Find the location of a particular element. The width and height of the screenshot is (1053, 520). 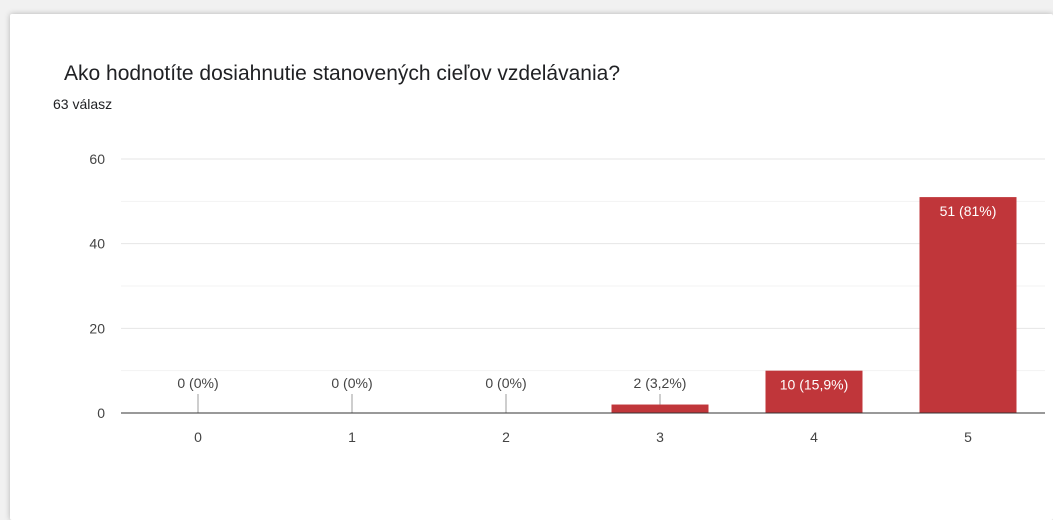

x-tick-label: 3 is located at coordinates (660, 437).